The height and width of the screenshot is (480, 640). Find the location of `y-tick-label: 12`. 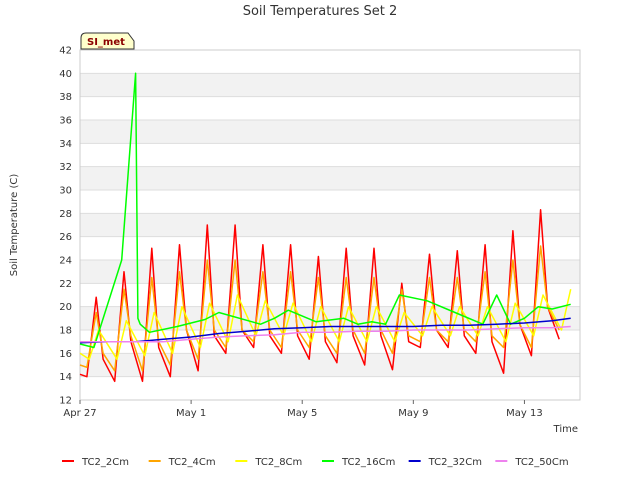

y-tick-label: 12 is located at coordinates (65, 401).